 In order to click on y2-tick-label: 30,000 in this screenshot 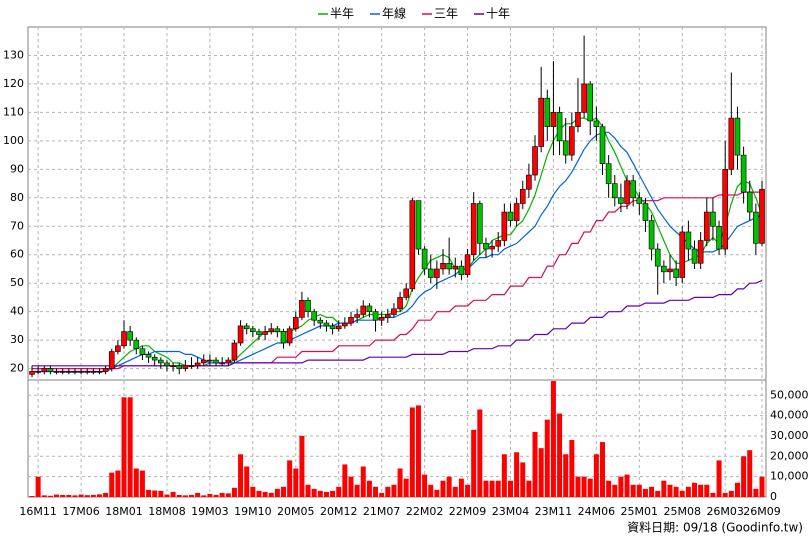, I will do `click(789, 435)`.